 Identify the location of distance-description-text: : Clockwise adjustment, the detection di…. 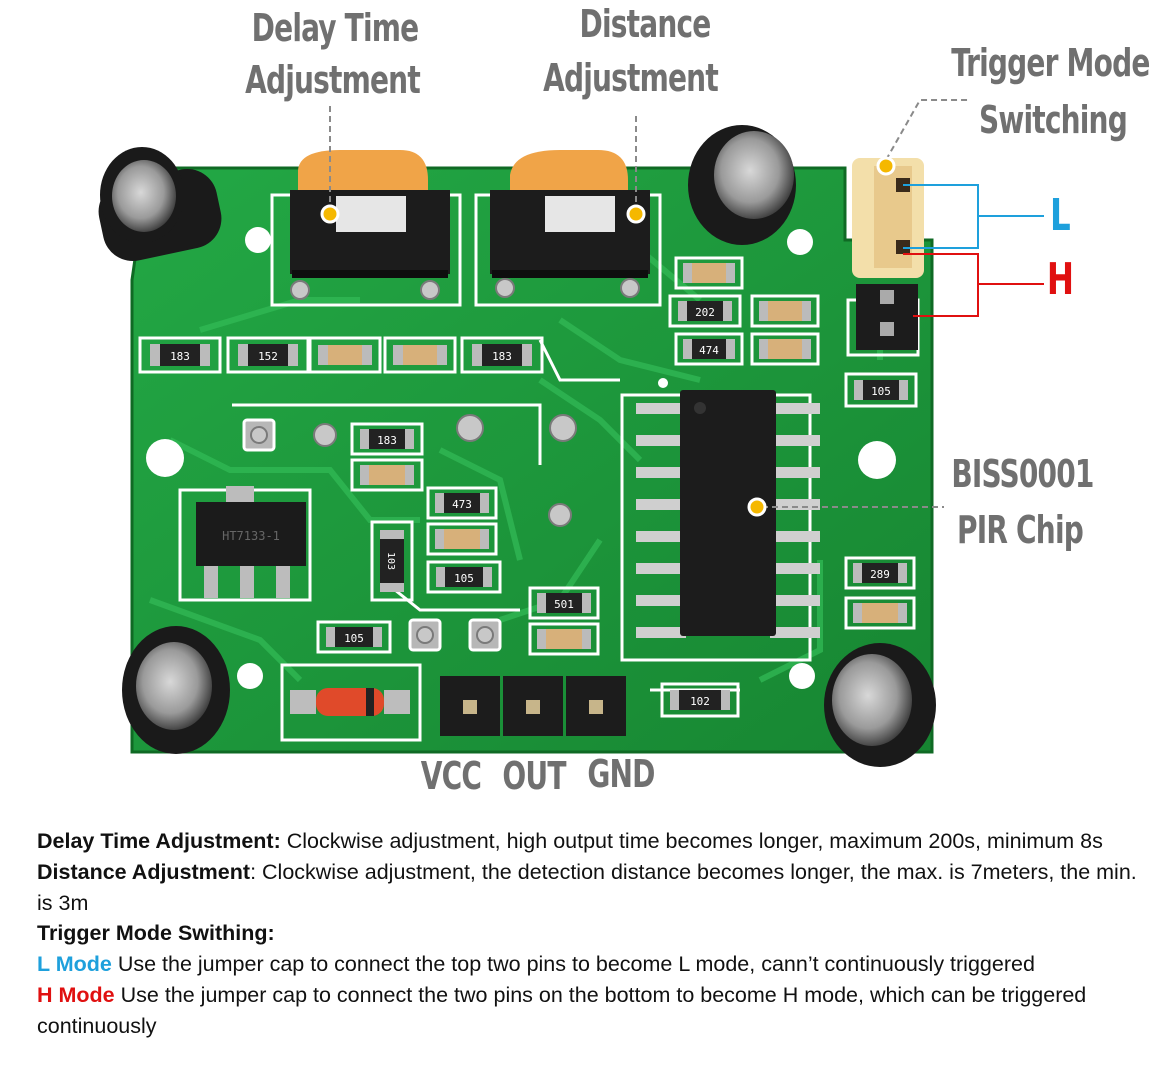
(587, 887).